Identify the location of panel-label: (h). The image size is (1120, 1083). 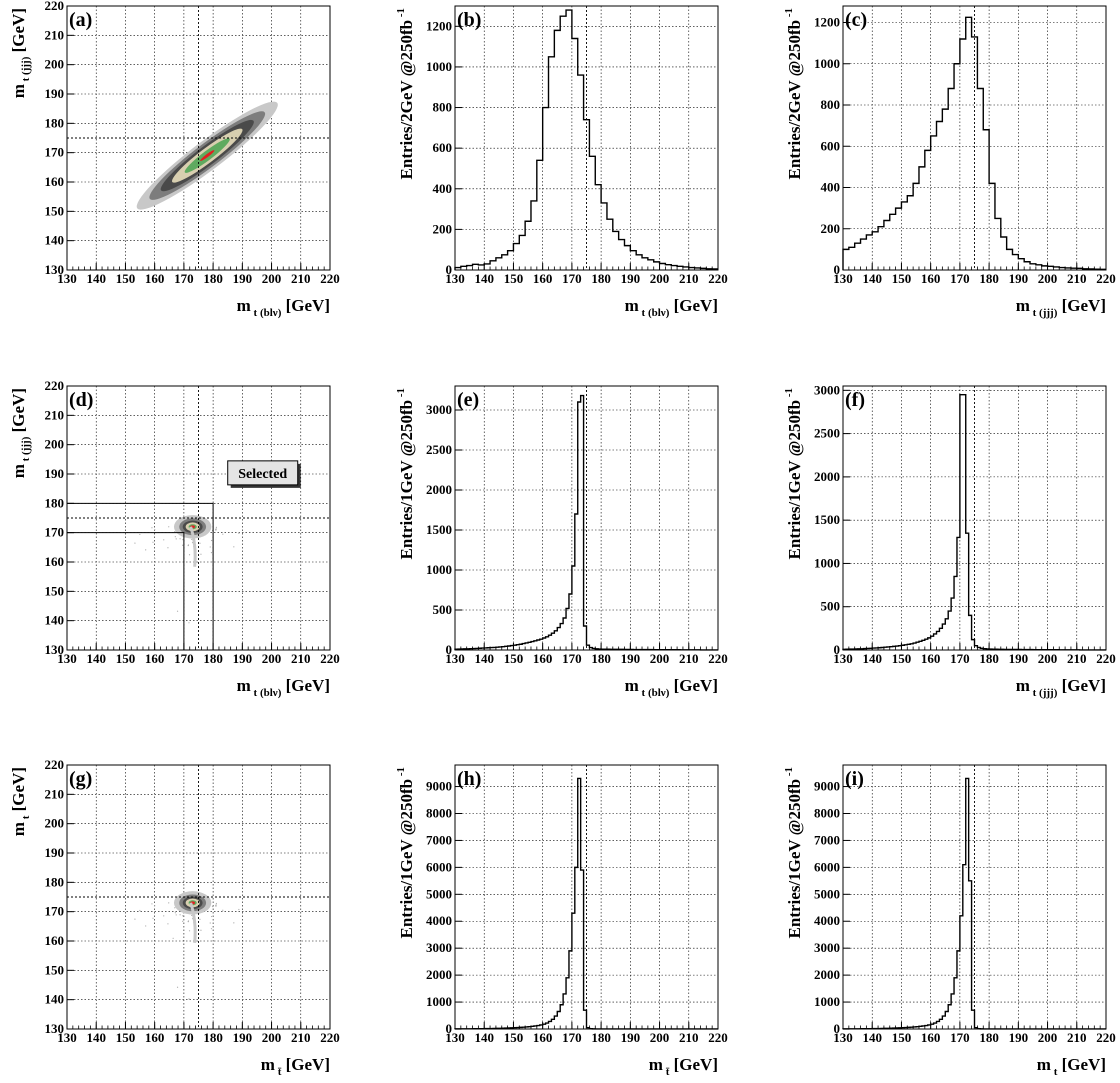
(469, 779).